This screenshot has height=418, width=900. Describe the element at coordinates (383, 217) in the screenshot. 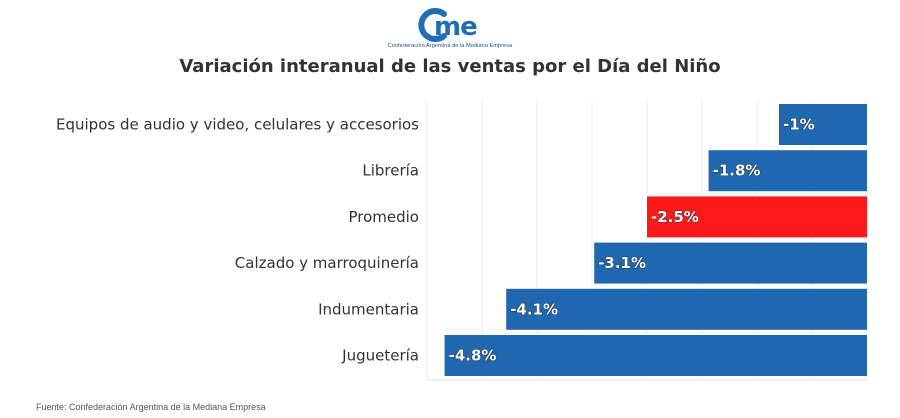

I see `category-label: Promedio` at that location.